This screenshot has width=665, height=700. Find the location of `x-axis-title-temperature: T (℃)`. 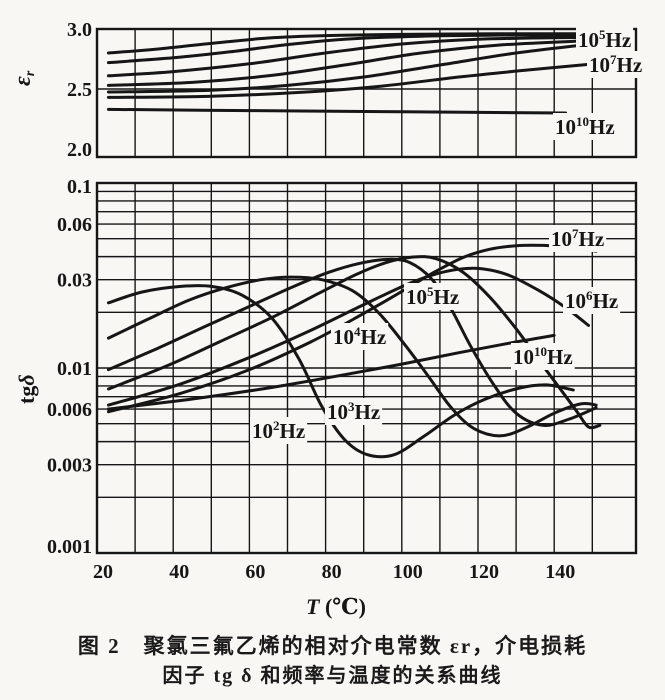

x-axis-title-temperature: T (℃) is located at coordinates (336, 606).